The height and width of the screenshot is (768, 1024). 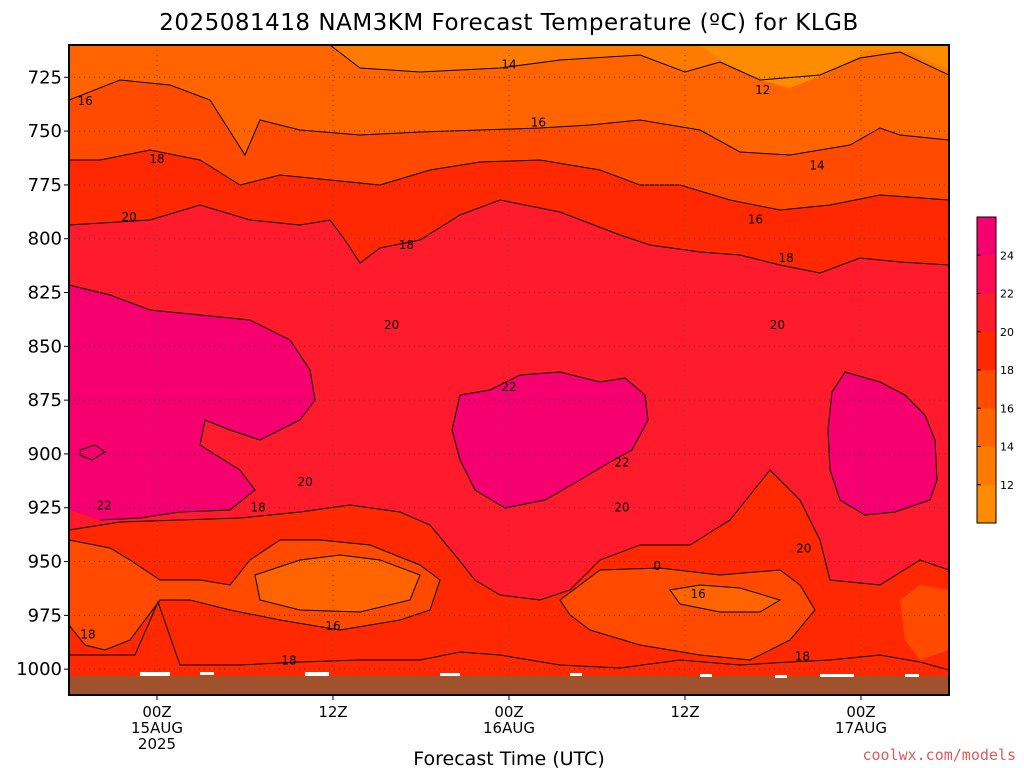 I want to click on x-tick-label: 15AUG, so click(x=157, y=728).